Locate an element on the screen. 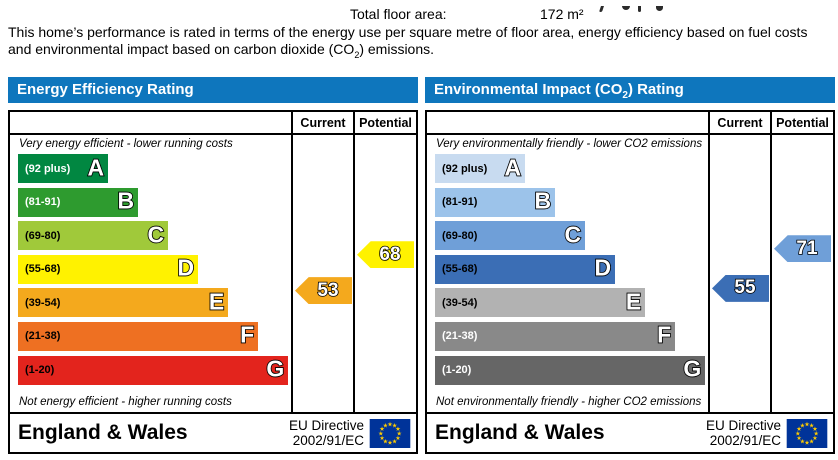 The width and height of the screenshot is (838, 460). floor-area-value: 172 m² is located at coordinates (562, 14).